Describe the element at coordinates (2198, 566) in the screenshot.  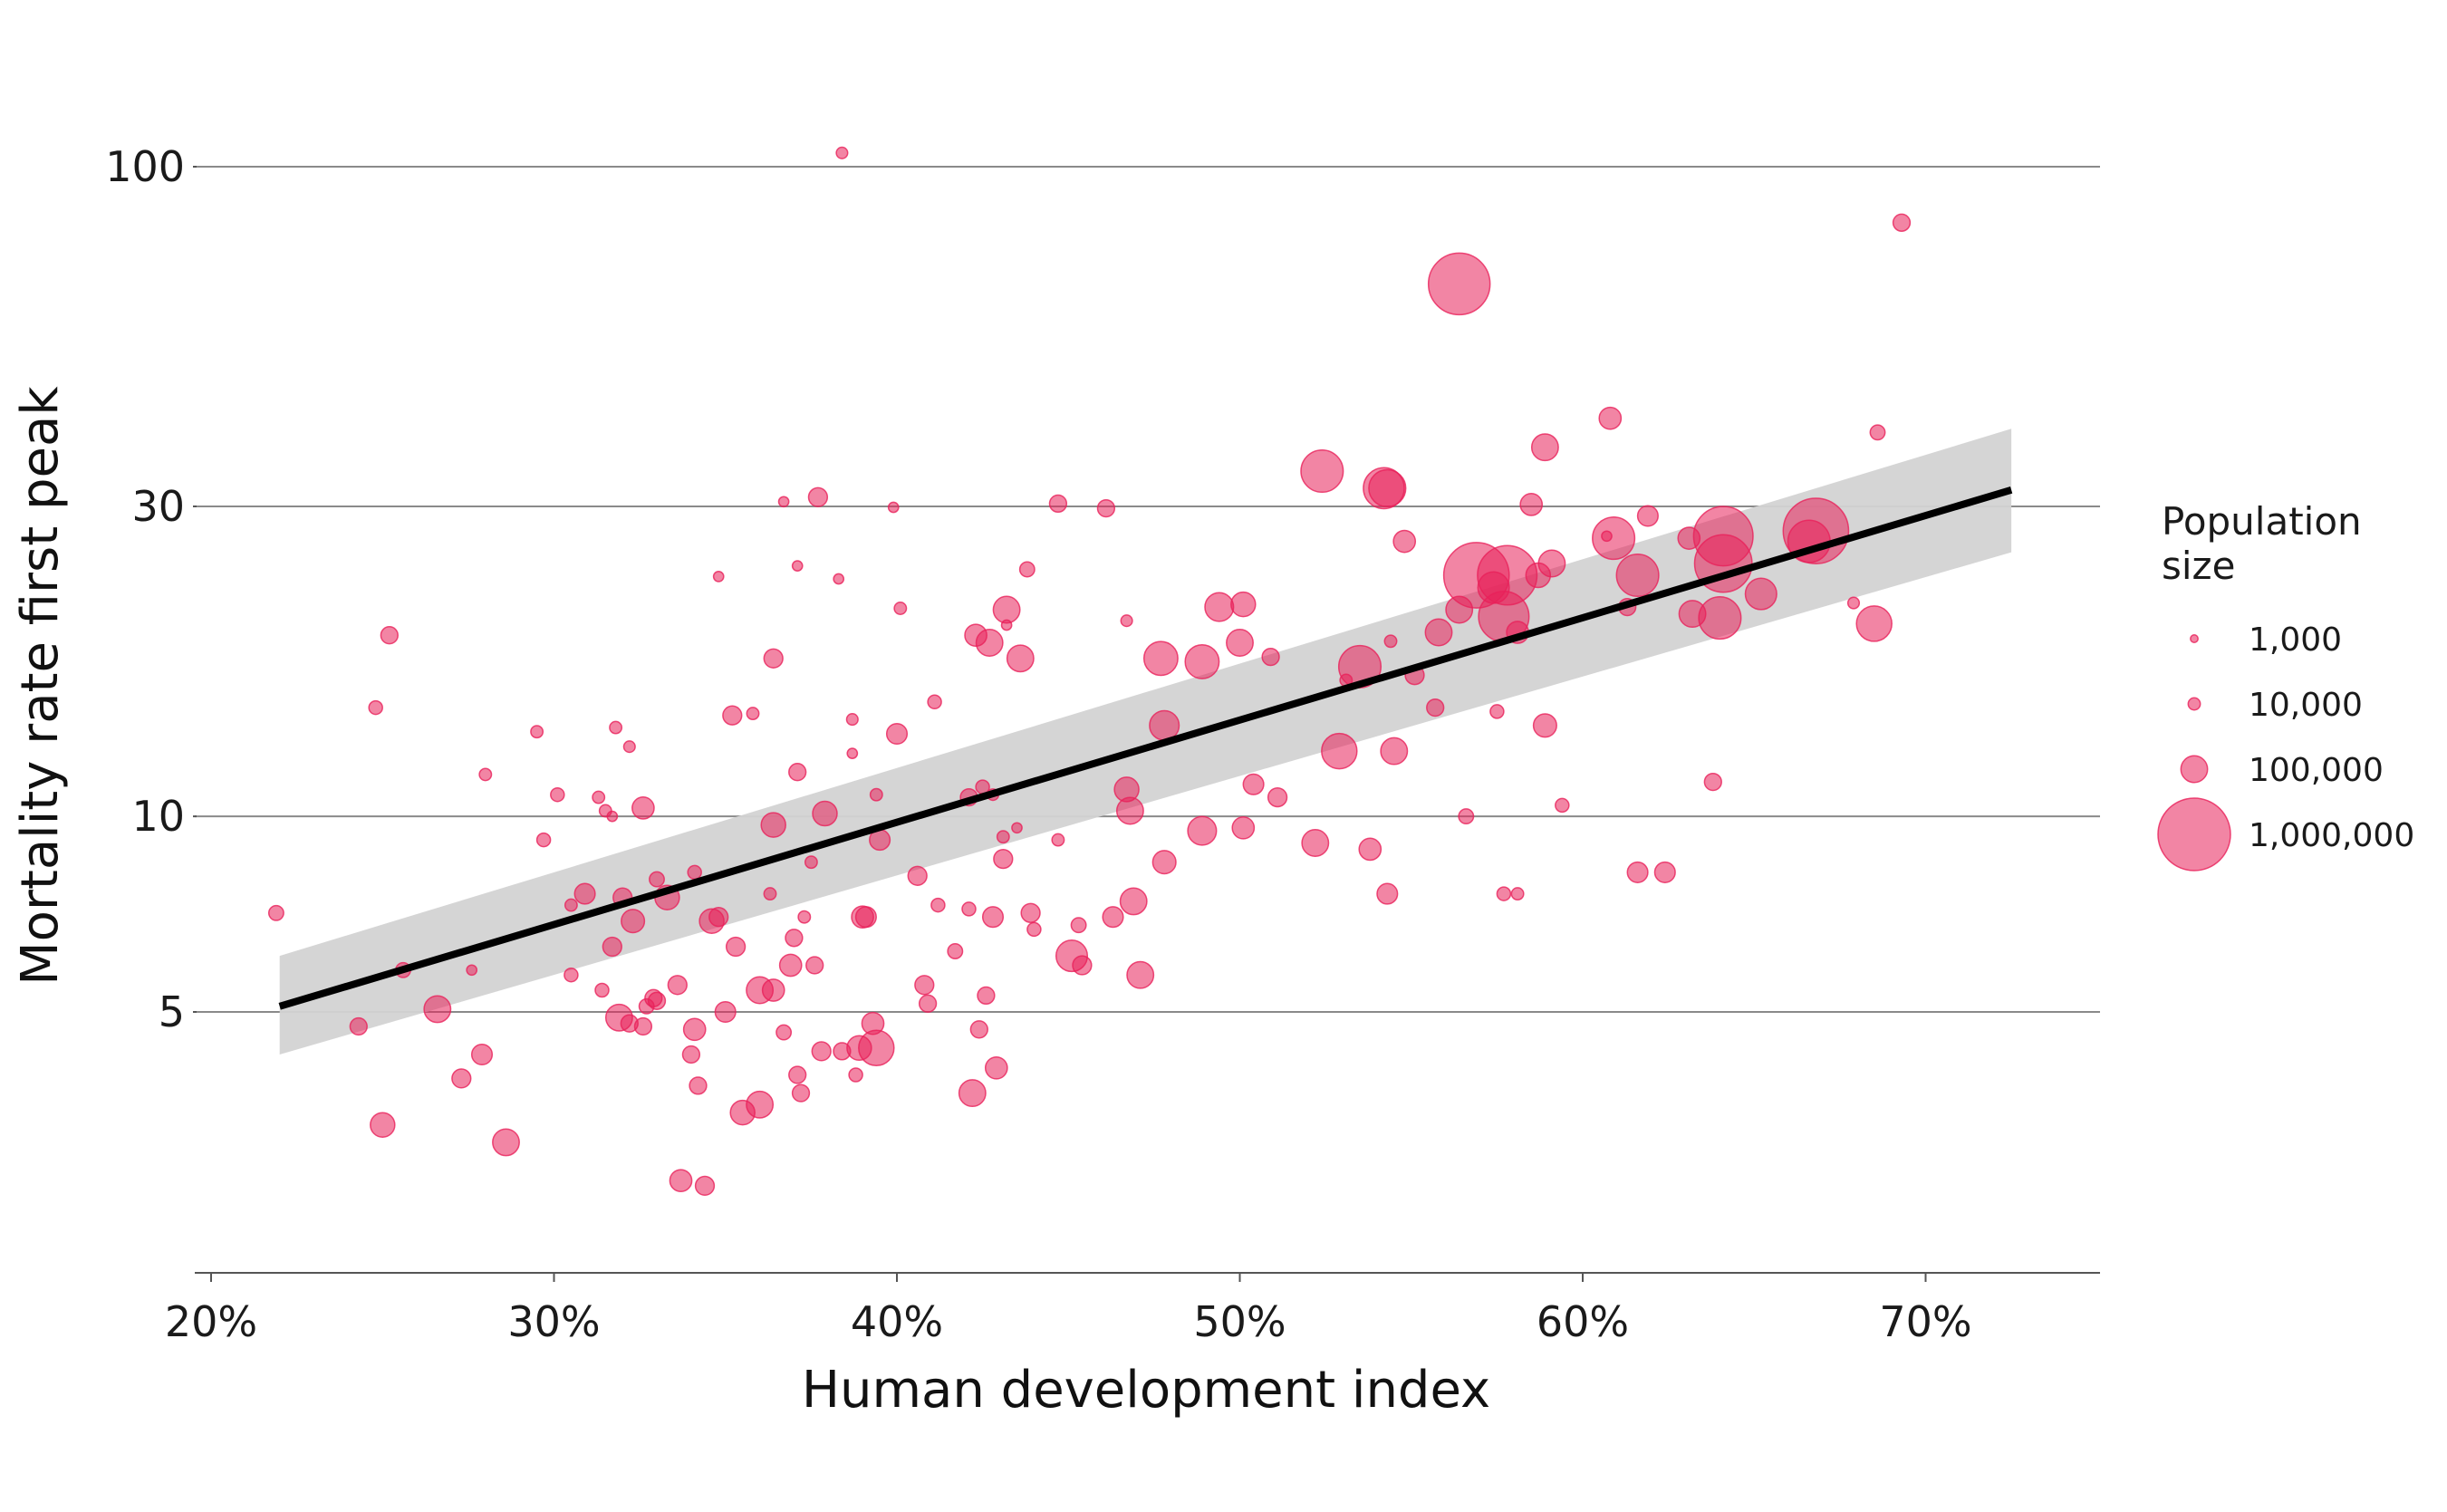
I see `legend-title: size` at that location.